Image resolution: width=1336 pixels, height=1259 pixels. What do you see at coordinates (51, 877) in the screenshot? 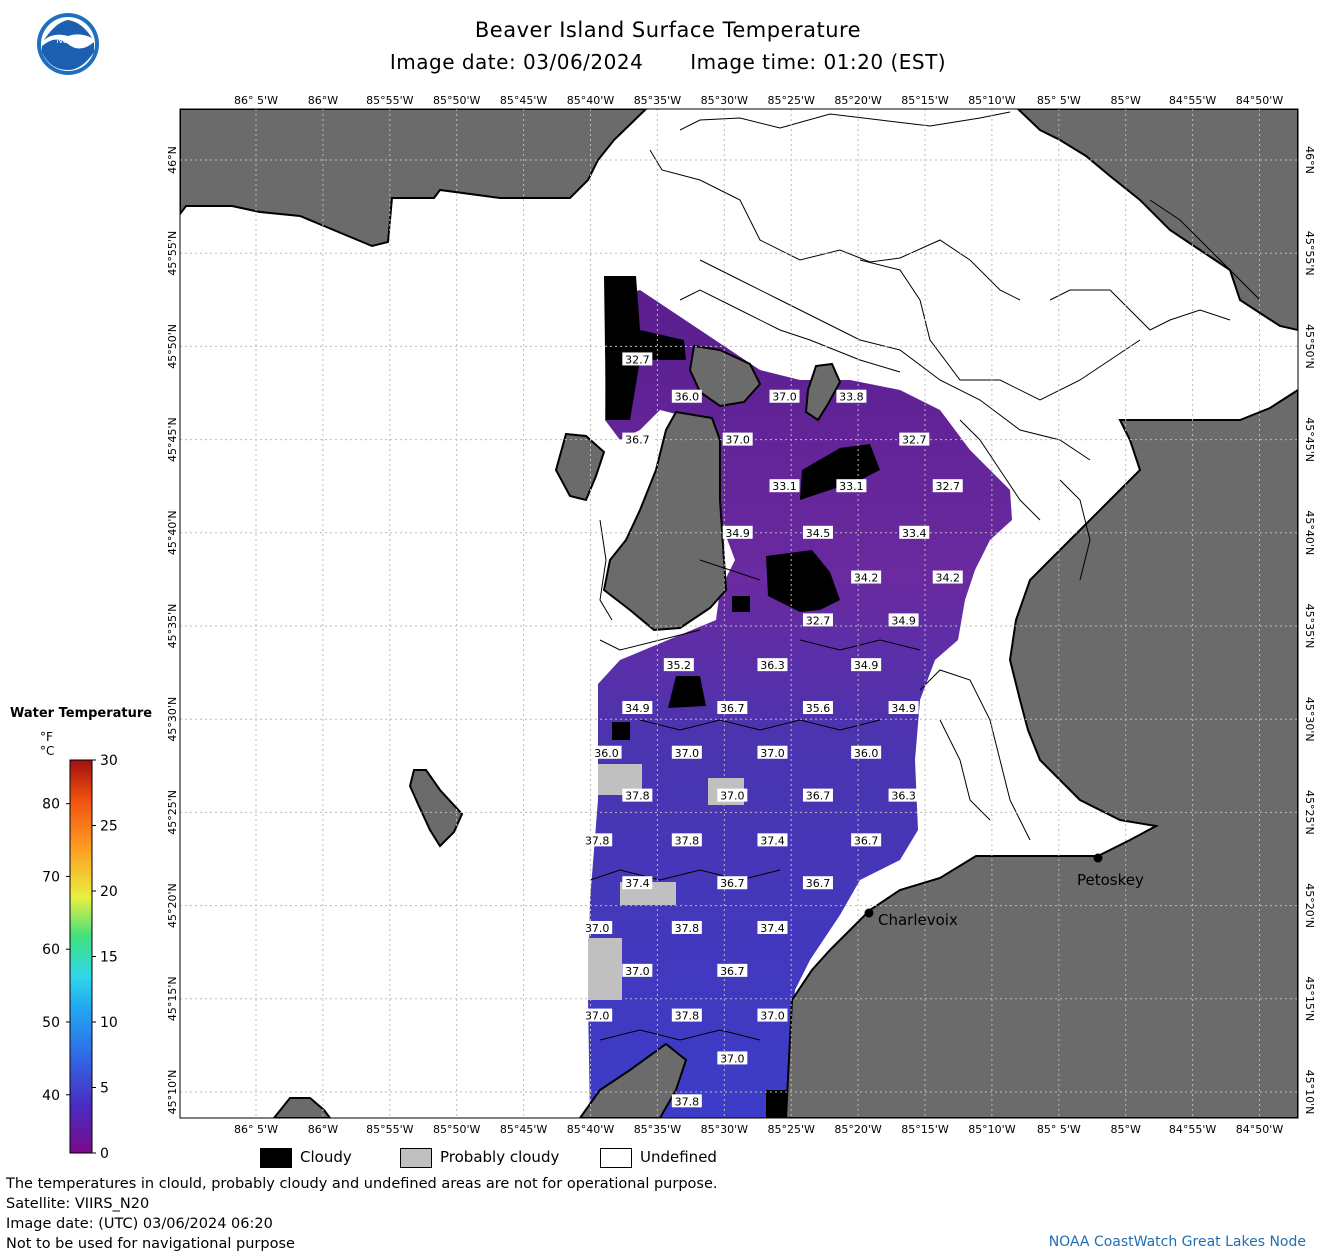
I see `legend-f-label: 70` at bounding box center [51, 877].